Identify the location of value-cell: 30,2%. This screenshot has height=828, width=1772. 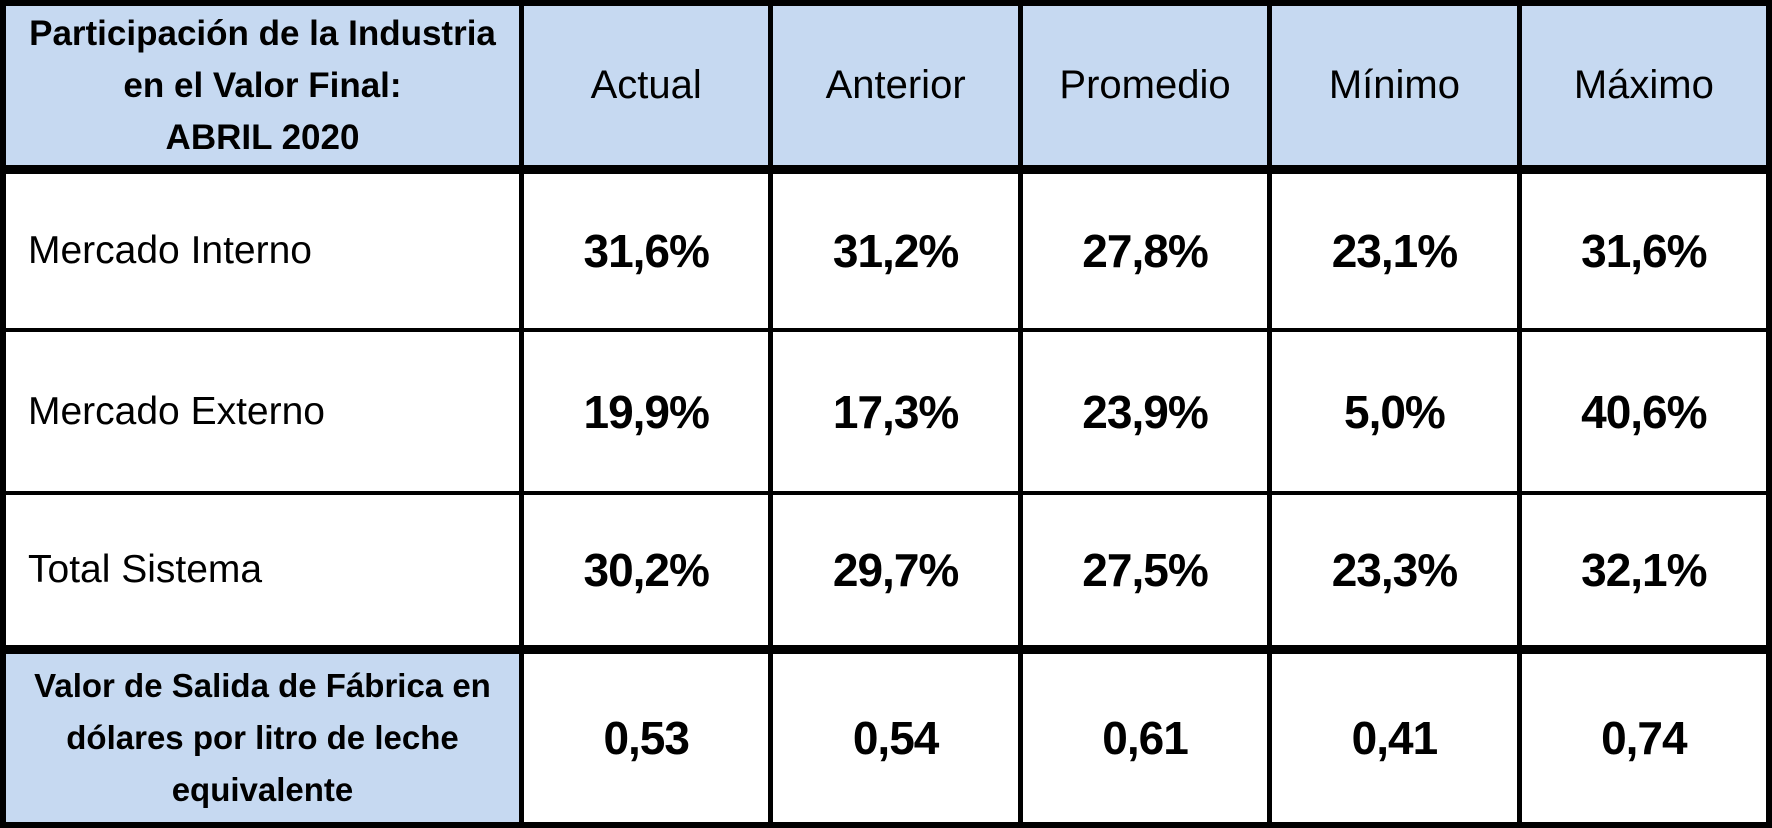
(649, 570).